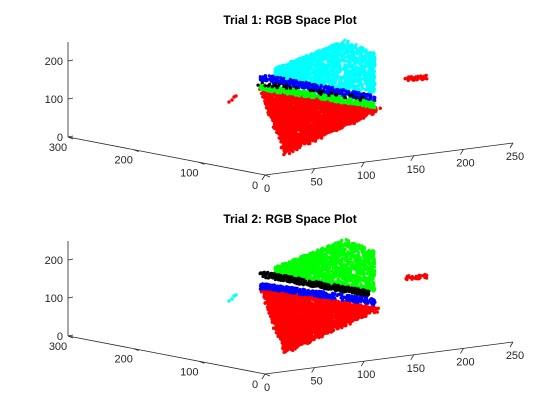 Image resolution: width=560 pixels, height=420 pixels. I want to click on x-tick-label: 100, so click(366, 375).